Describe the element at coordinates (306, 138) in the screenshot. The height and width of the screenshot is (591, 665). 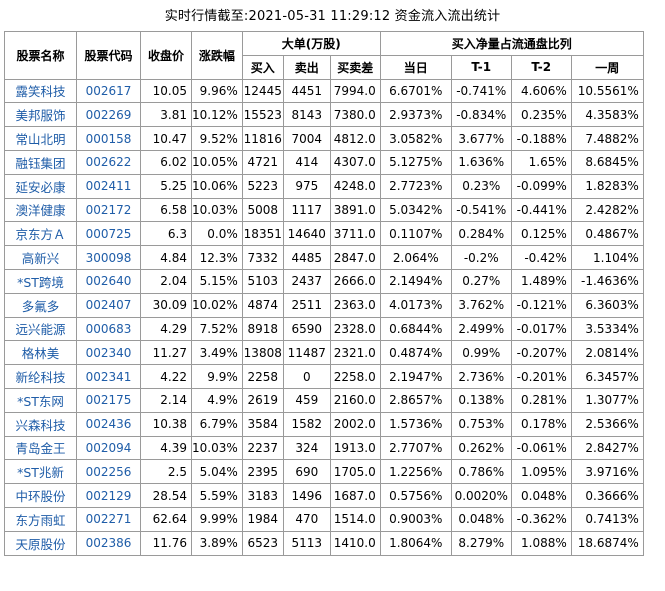
I see `sell-cell: 7004` at that location.